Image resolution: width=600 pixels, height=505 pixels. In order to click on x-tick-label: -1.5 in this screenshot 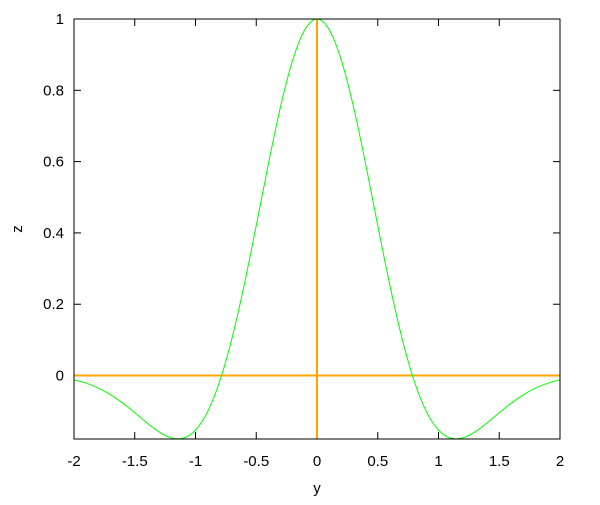, I will do `click(135, 461)`.